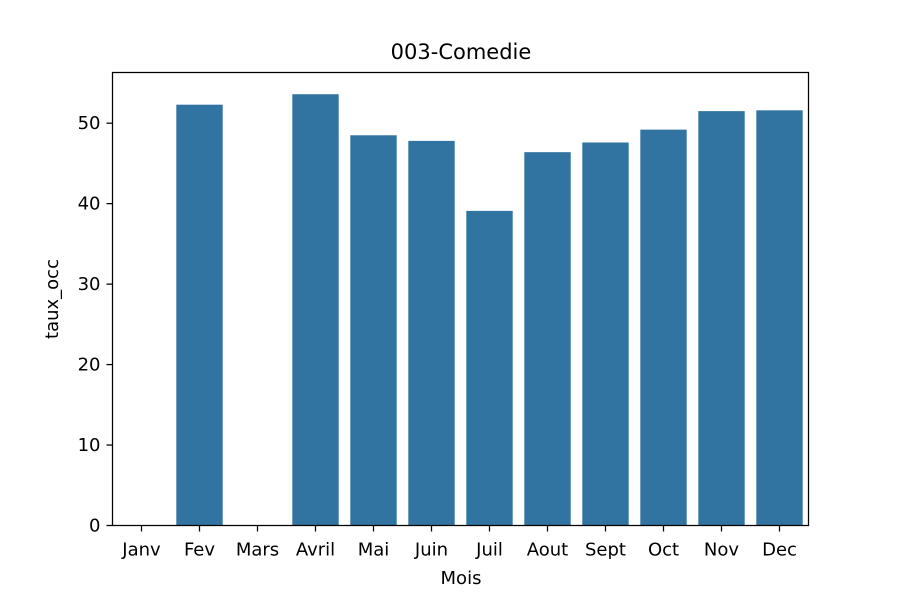 The height and width of the screenshot is (600, 900). Describe the element at coordinates (315, 310) in the screenshot. I see `bar-avril` at that location.